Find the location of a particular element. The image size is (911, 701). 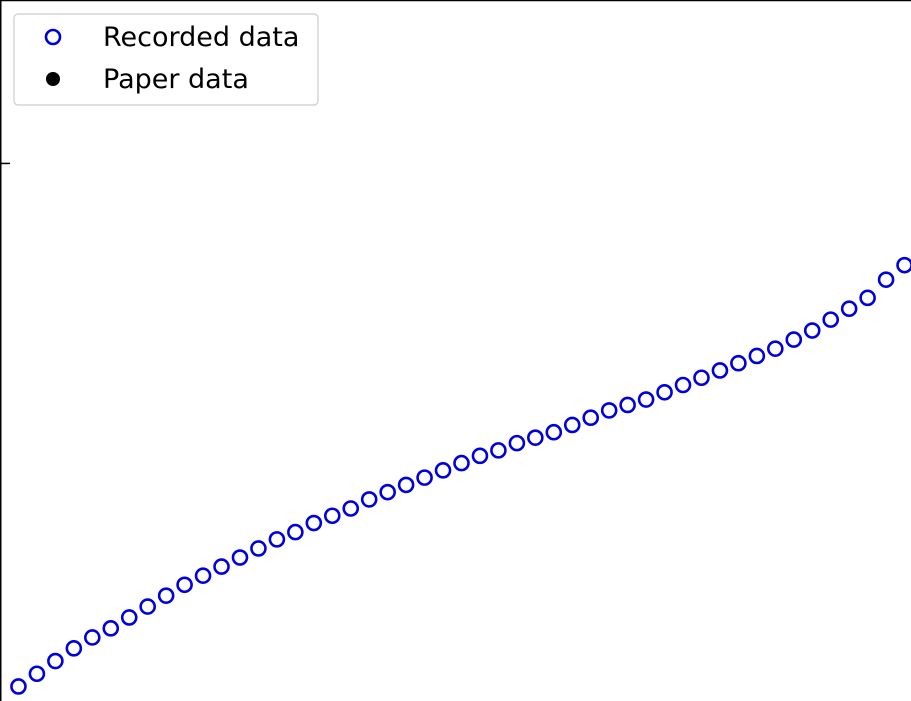

legend: Recorded data Paper data is located at coordinates (166, 59).